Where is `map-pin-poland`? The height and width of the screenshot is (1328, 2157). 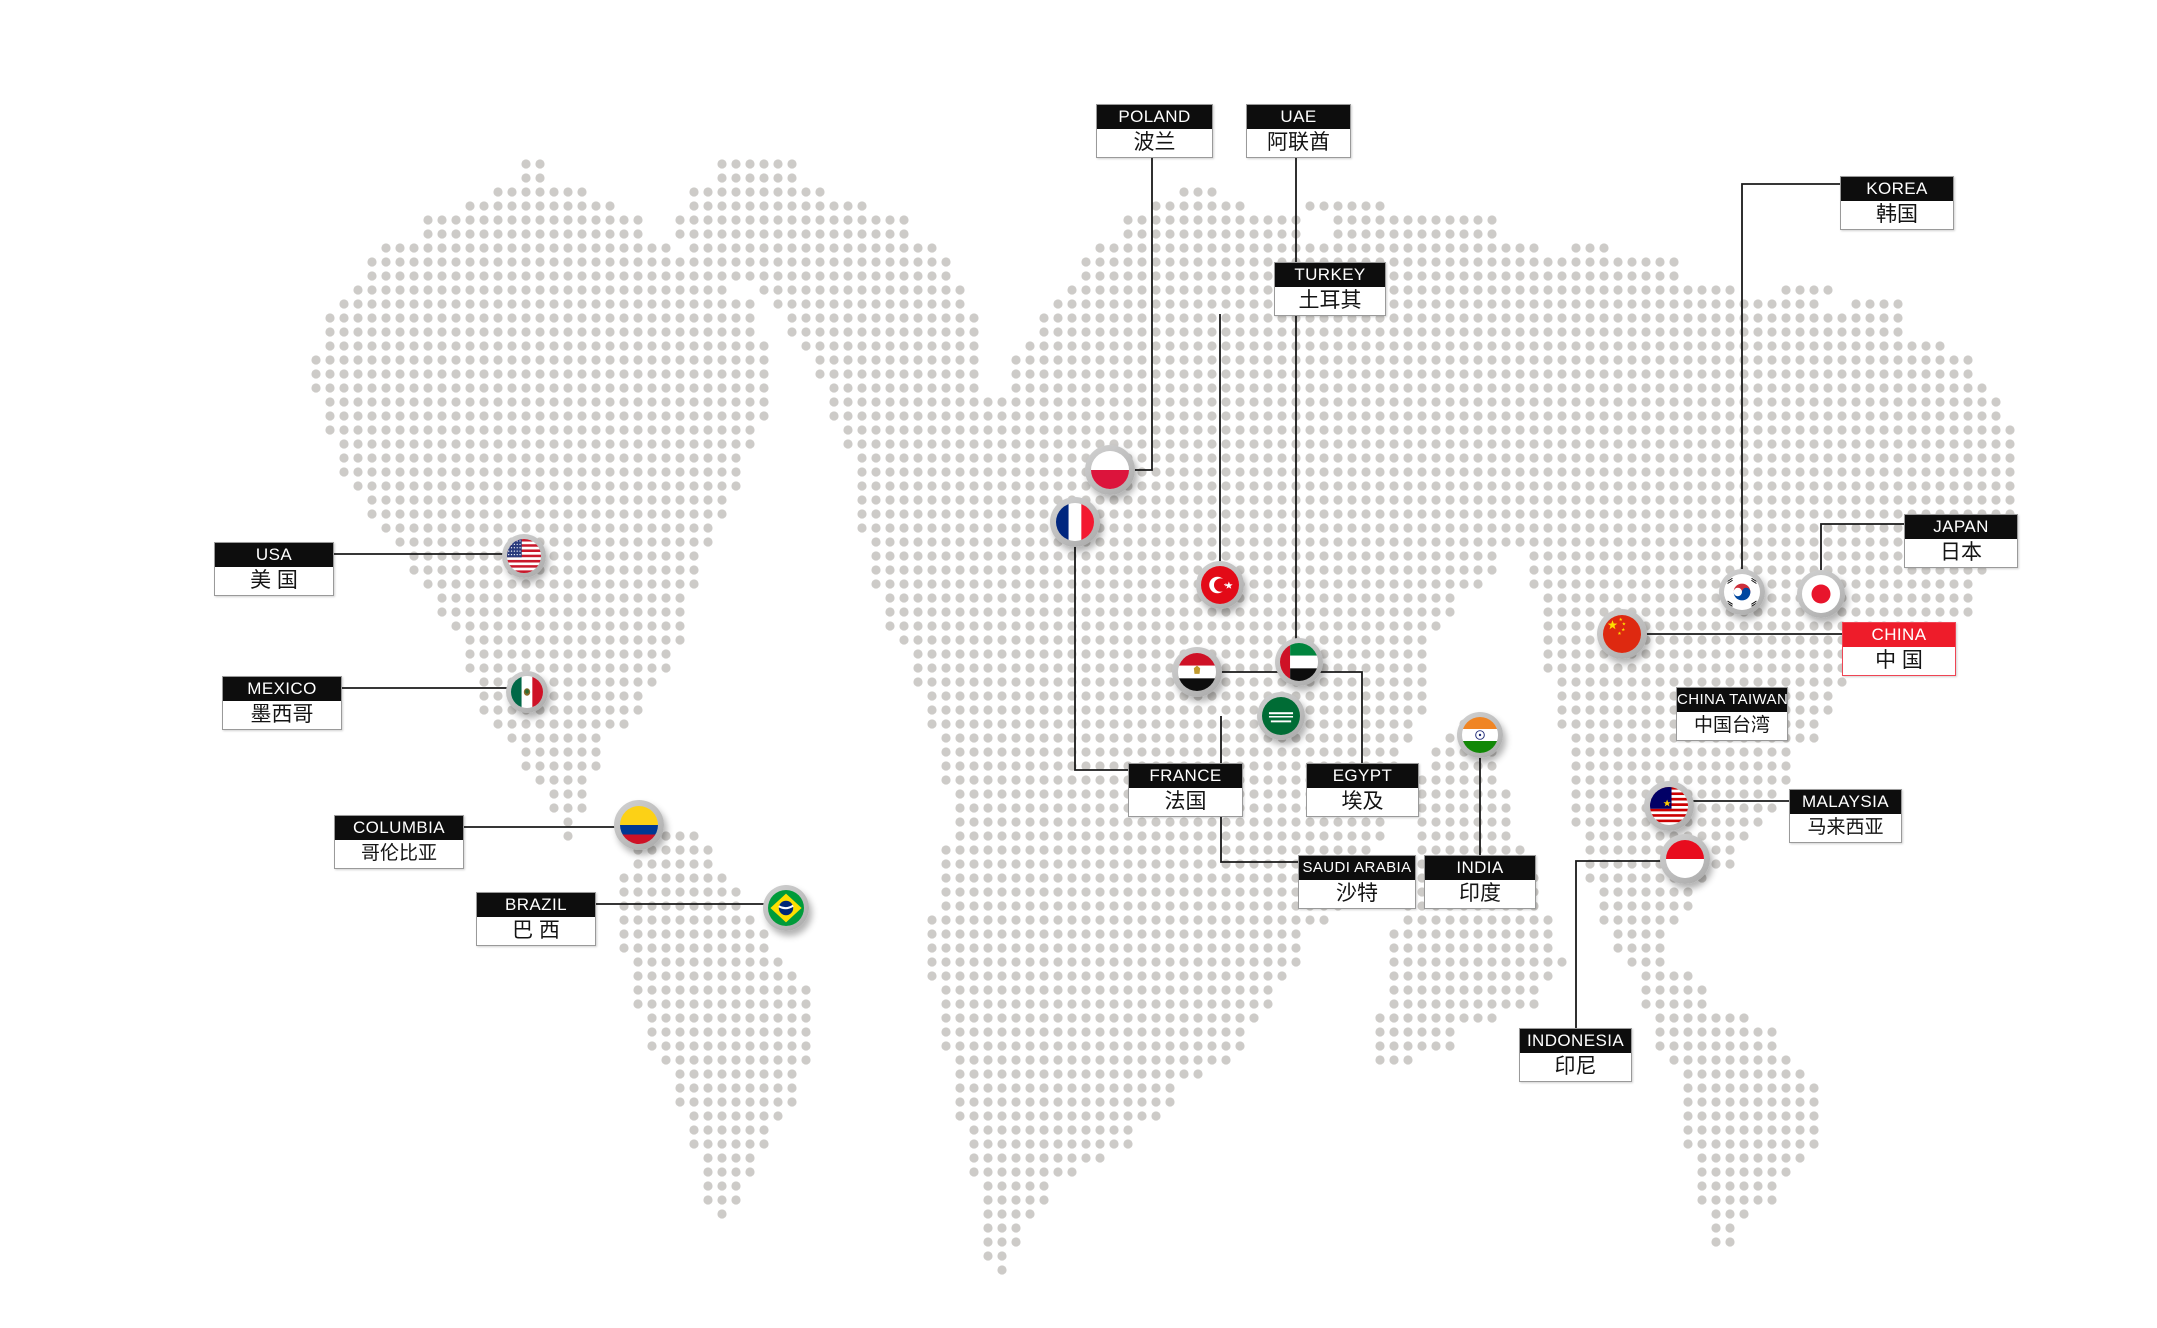 map-pin-poland is located at coordinates (1110, 470).